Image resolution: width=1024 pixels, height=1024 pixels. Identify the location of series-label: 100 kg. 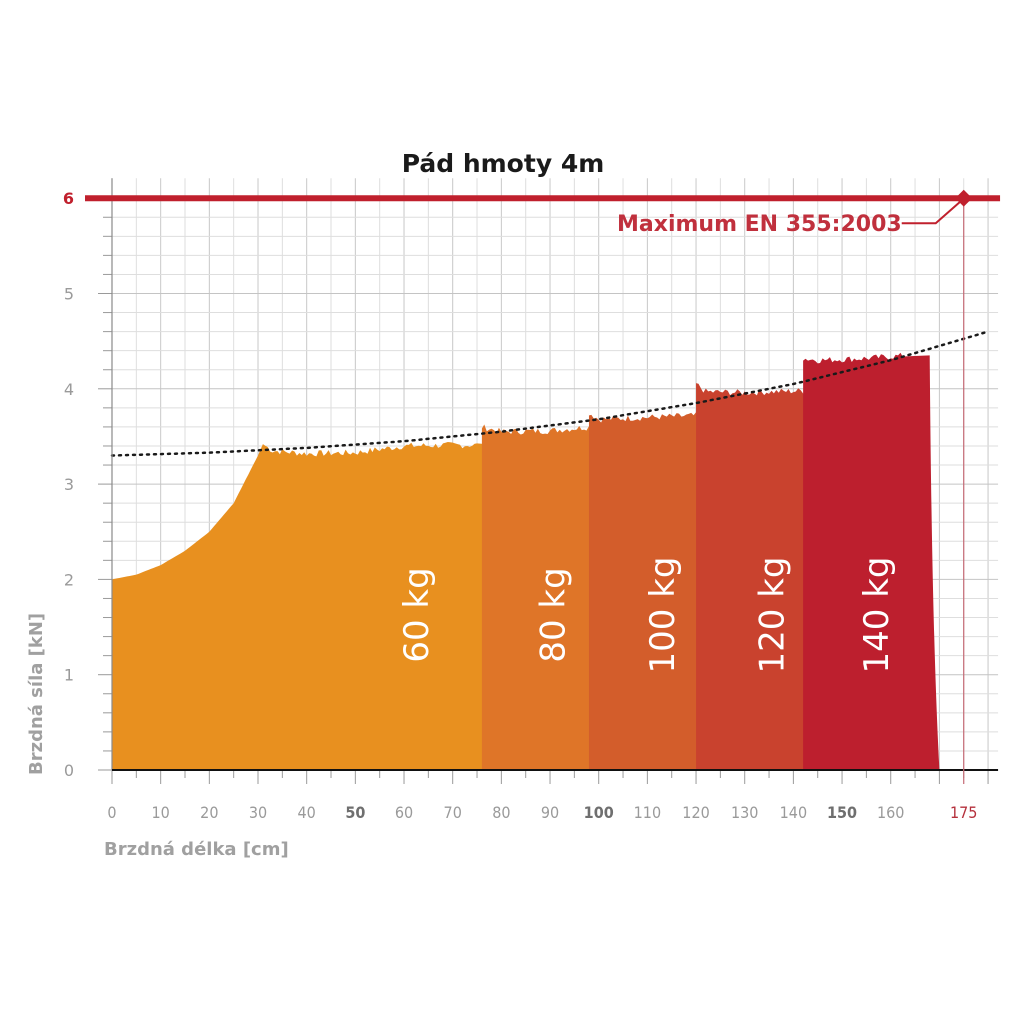
(663, 615).